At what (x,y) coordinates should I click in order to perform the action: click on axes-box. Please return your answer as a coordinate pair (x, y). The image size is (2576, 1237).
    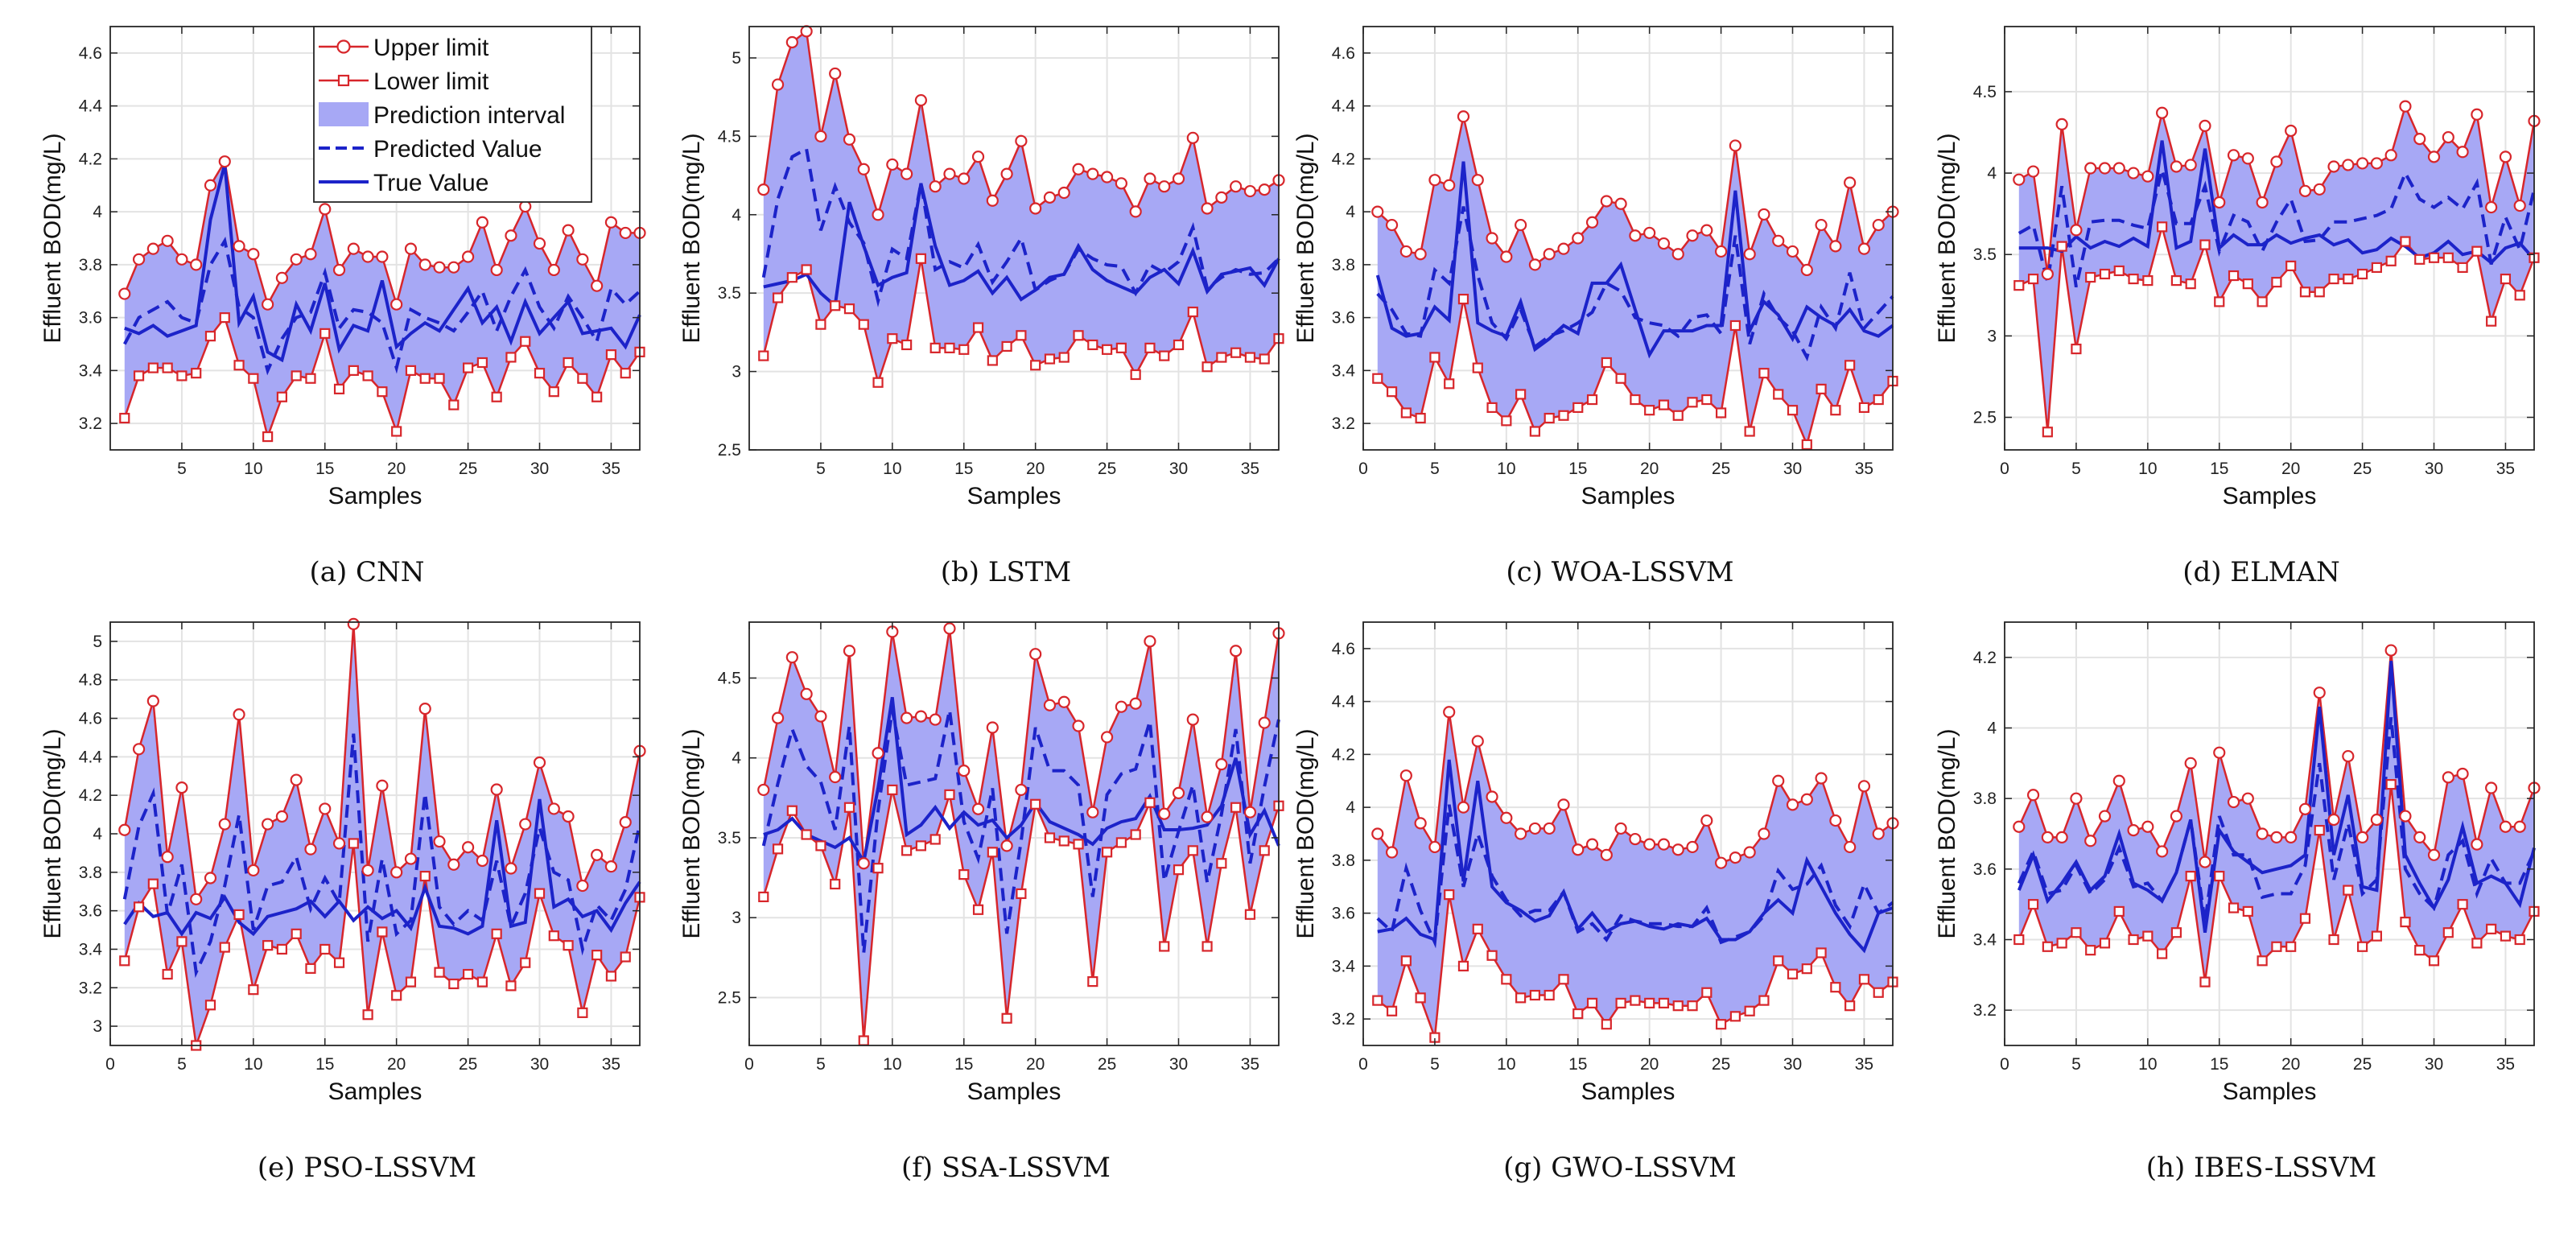
    Looking at the image, I should click on (1628, 238).